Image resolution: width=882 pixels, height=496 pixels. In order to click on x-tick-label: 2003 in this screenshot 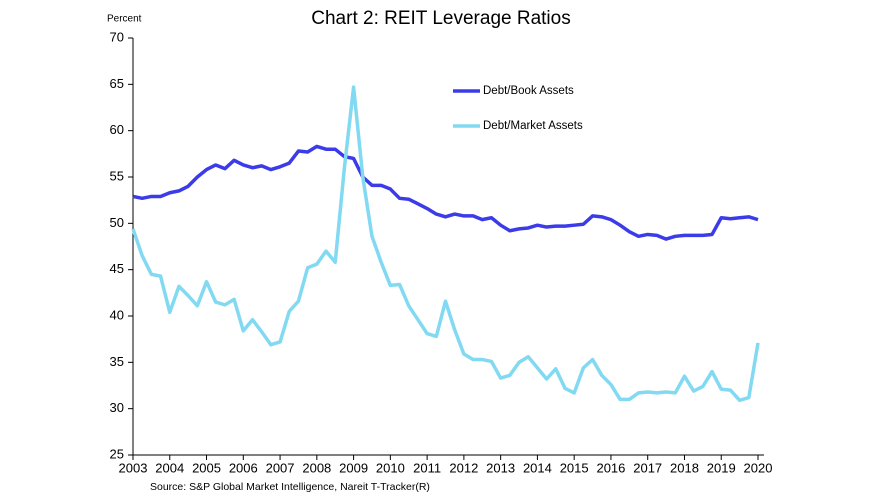, I will do `click(133, 467)`.